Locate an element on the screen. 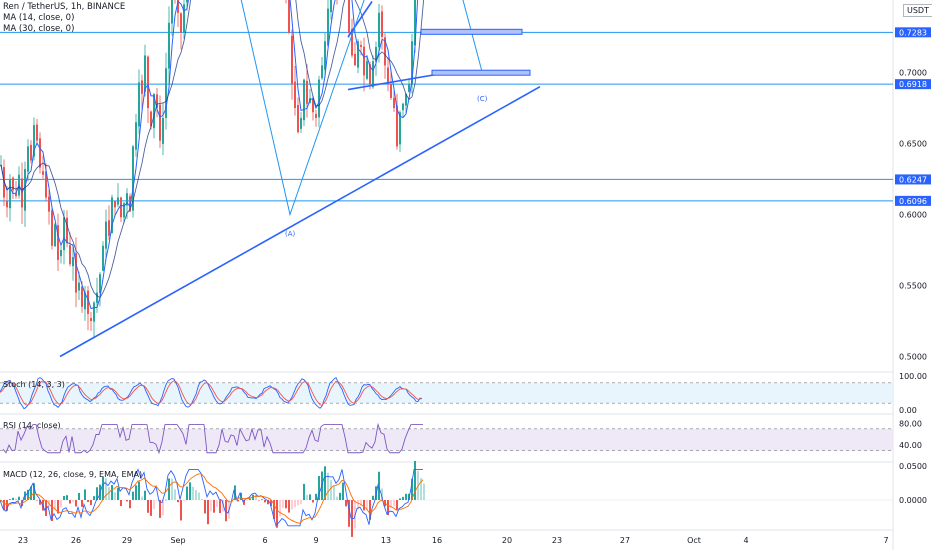 The height and width of the screenshot is (550, 932). time-tick-label: 7 is located at coordinates (885, 540).